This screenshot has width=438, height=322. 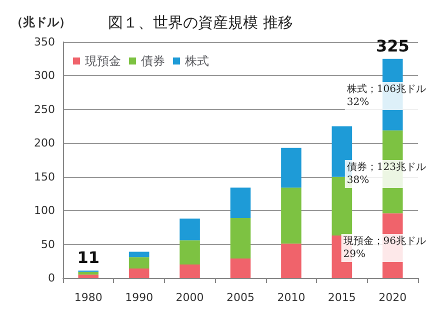 What do you see at coordinates (44, 109) in the screenshot?
I see `y-tick-label: 250` at bounding box center [44, 109].